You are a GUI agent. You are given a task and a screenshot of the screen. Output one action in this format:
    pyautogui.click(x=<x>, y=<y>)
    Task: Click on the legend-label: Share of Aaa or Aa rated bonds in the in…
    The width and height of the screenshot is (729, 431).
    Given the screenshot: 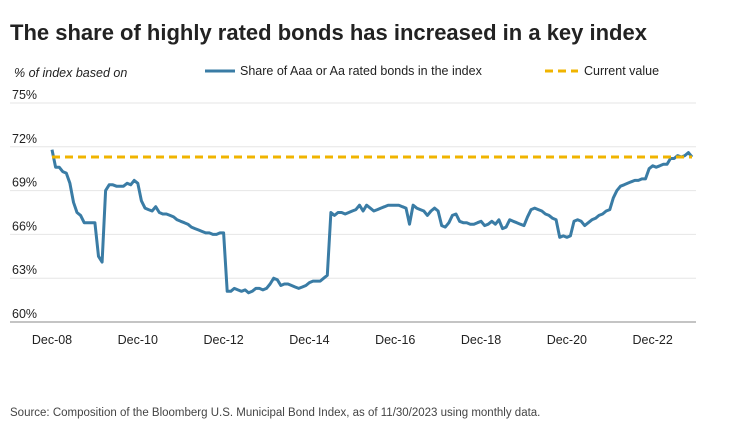 What is the action you would take?
    pyautogui.click(x=361, y=71)
    